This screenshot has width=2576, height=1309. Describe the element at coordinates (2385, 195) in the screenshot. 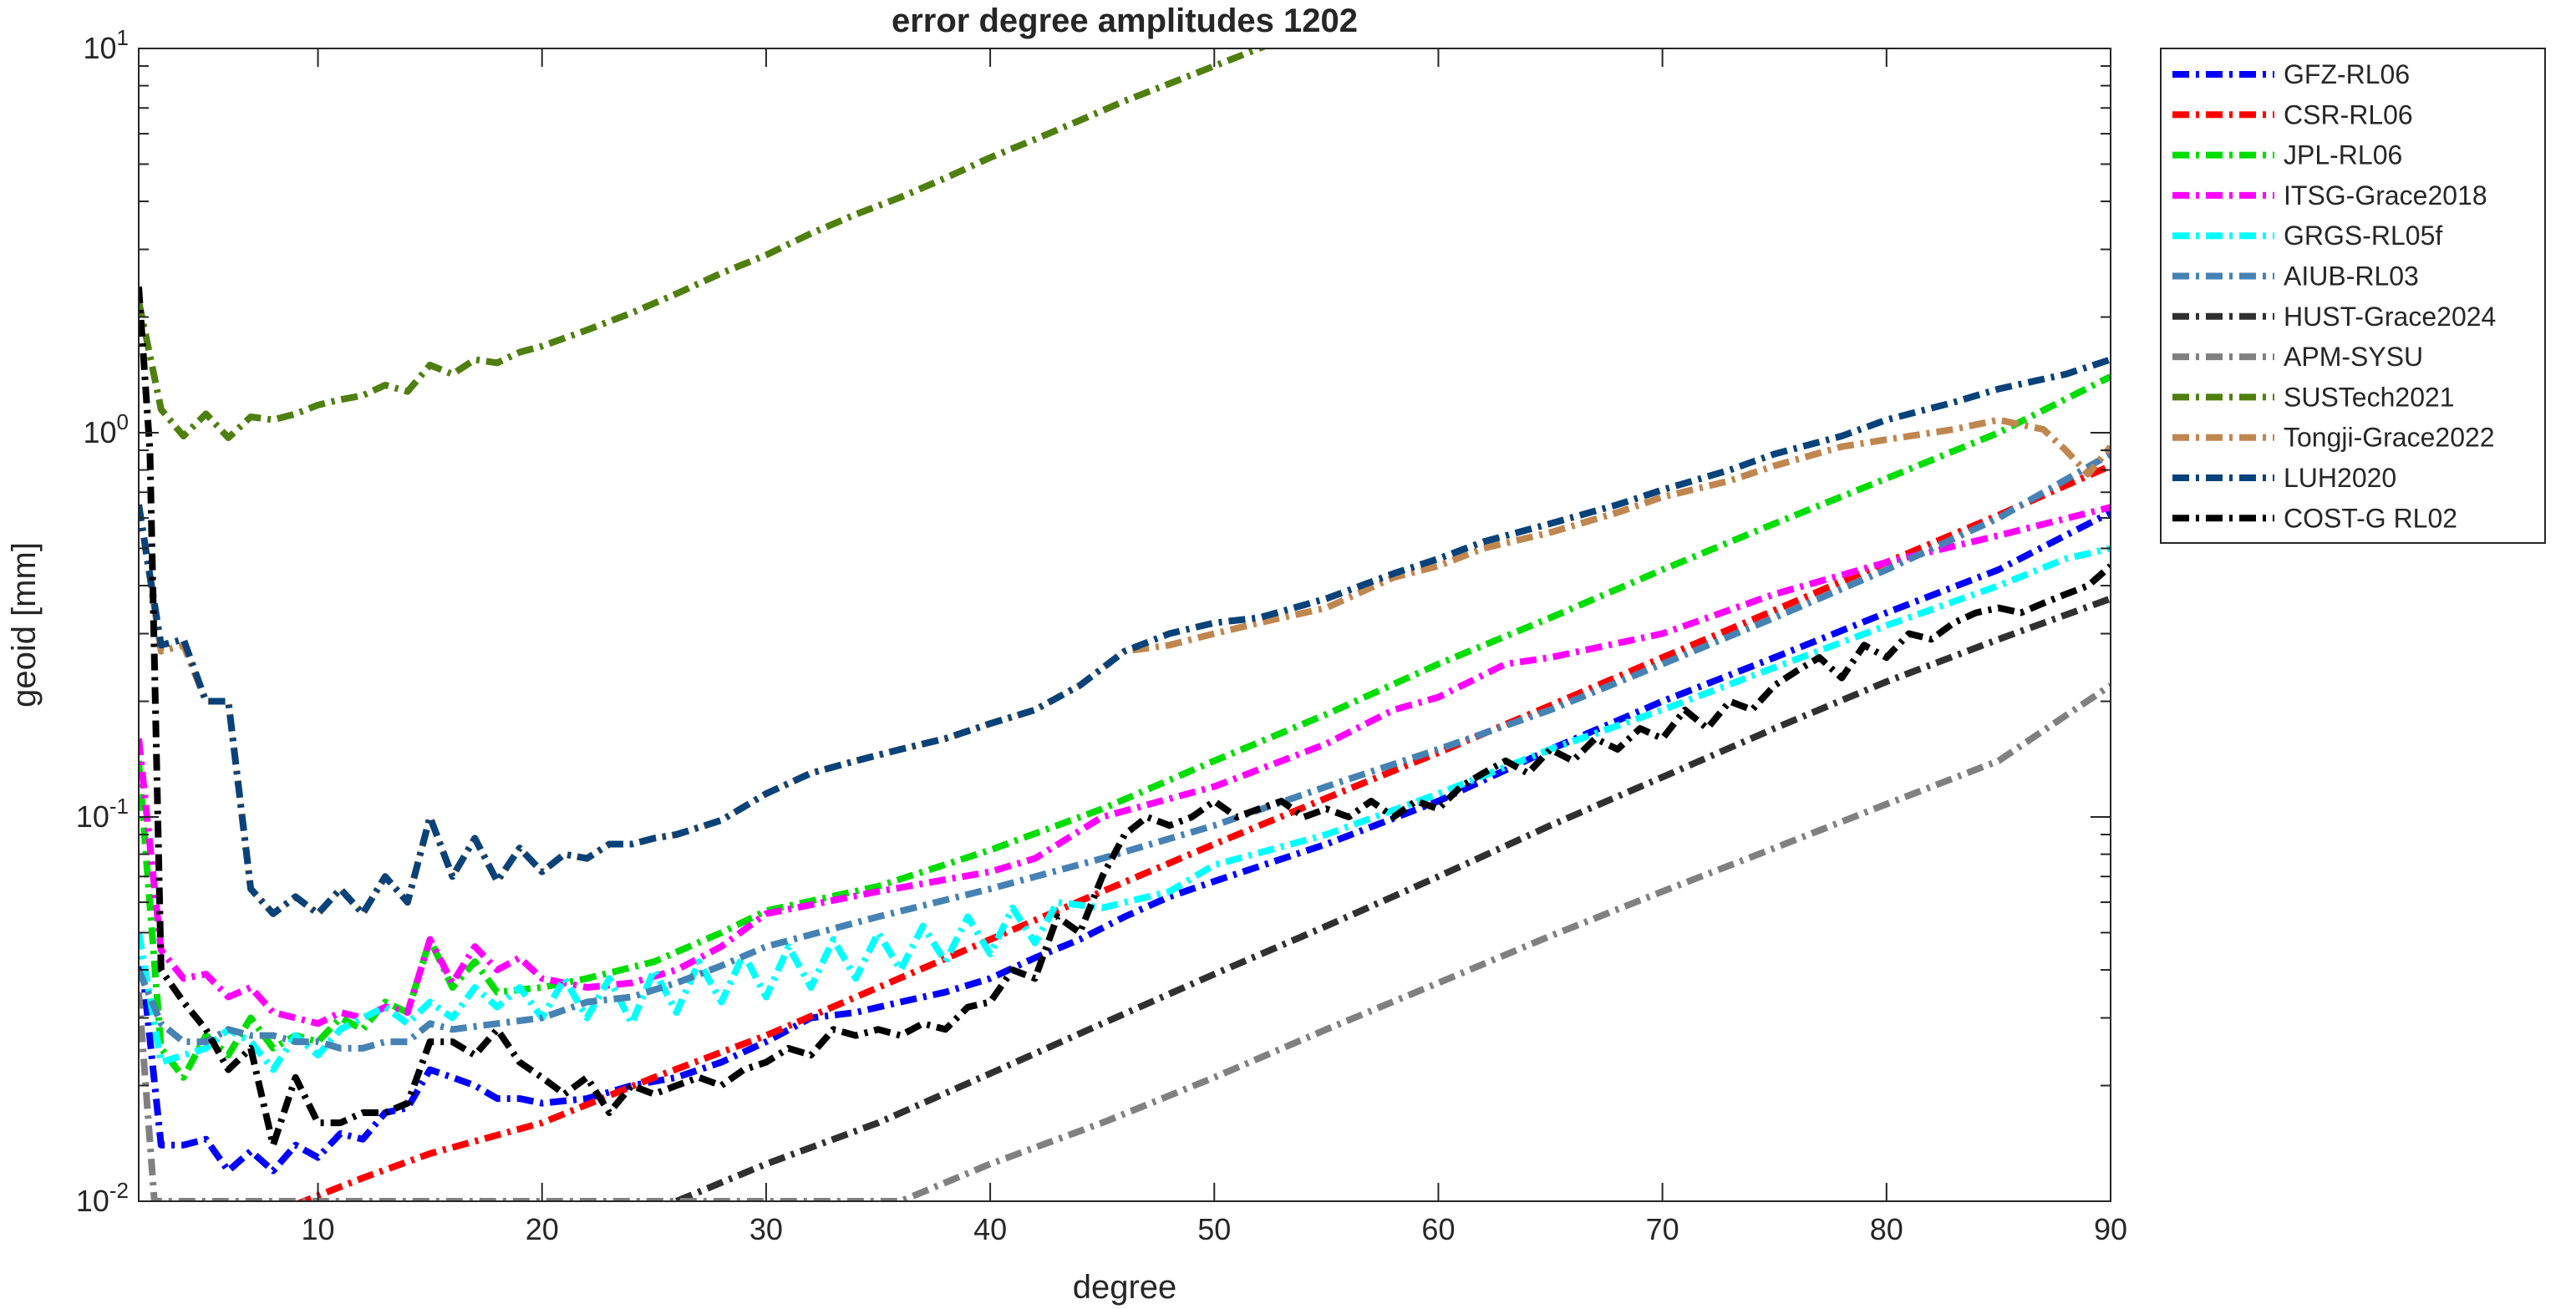

I see `legend-label-itsg-grace2018: ITSG-Grace2018` at that location.